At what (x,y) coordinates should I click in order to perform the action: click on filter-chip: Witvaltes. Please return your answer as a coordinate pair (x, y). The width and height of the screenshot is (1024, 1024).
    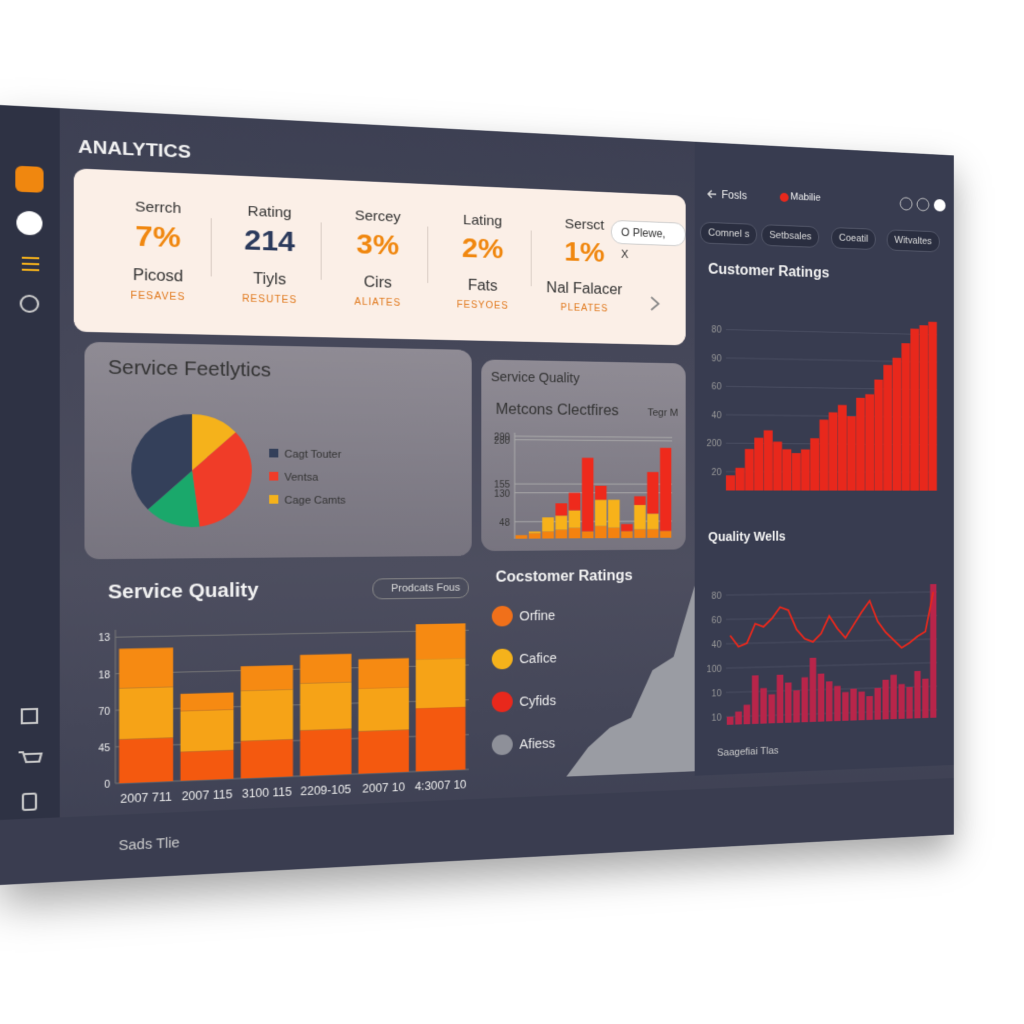
    Looking at the image, I should click on (913, 241).